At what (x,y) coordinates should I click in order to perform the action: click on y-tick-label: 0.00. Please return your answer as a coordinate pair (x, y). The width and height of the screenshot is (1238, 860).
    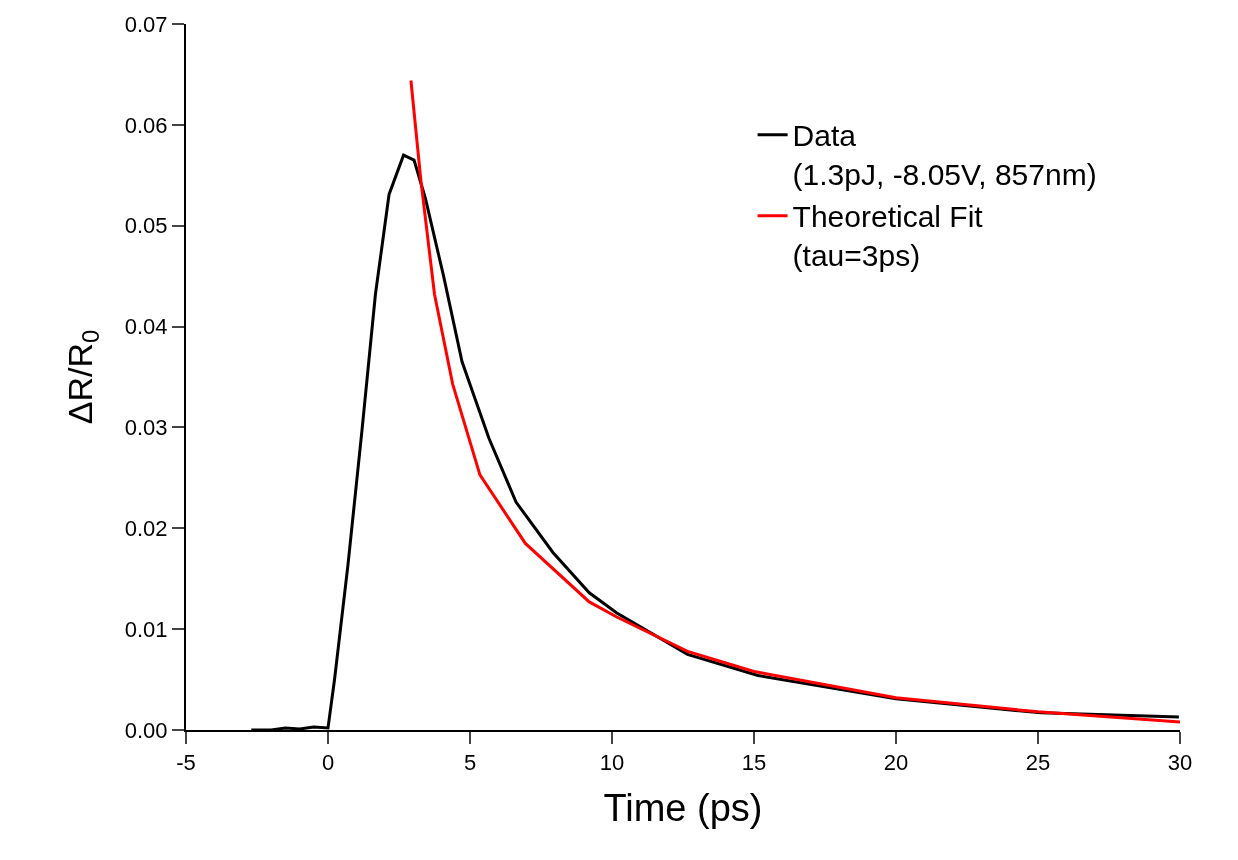
    Looking at the image, I should click on (146, 730).